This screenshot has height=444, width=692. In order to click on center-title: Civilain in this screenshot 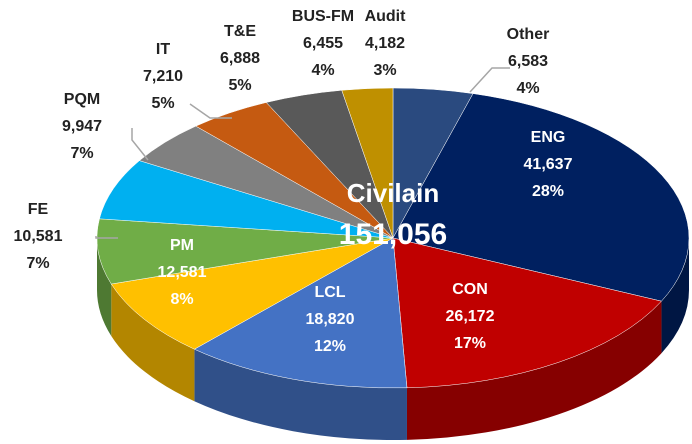, I will do `click(393, 193)`.